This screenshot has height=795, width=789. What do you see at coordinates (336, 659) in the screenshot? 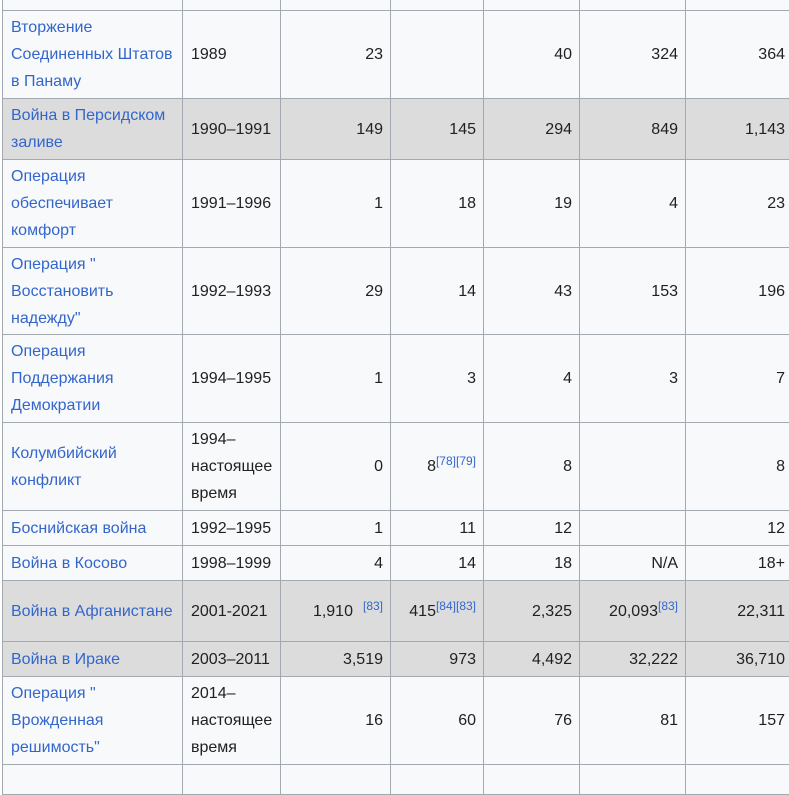
I see `value-cell: 3,519` at bounding box center [336, 659].